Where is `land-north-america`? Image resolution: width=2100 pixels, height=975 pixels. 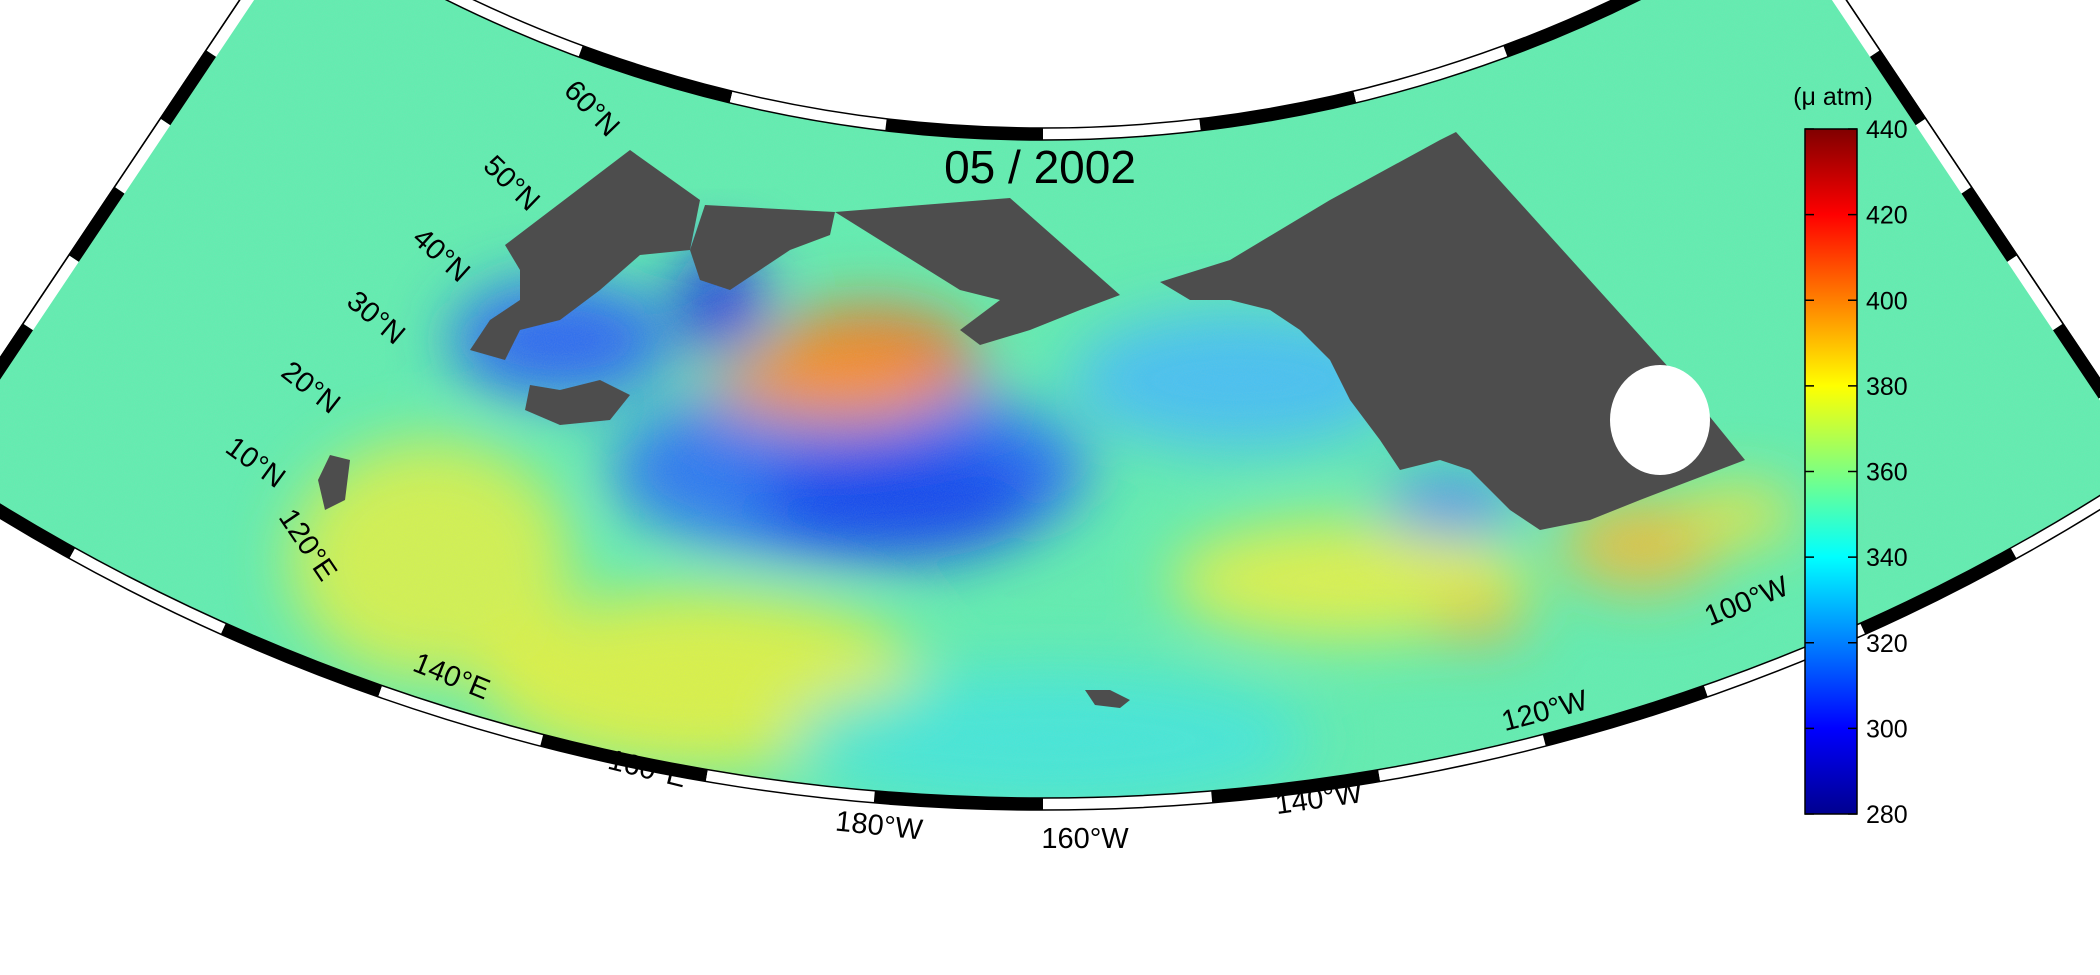
land-north-america is located at coordinates (1452, 331).